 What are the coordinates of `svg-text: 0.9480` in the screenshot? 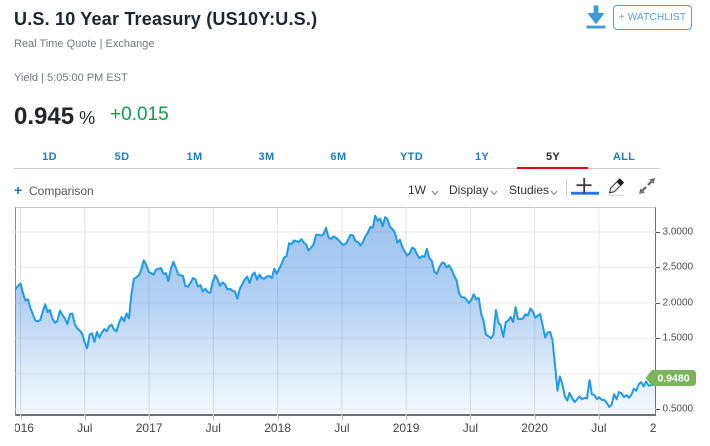 It's located at (673, 379).